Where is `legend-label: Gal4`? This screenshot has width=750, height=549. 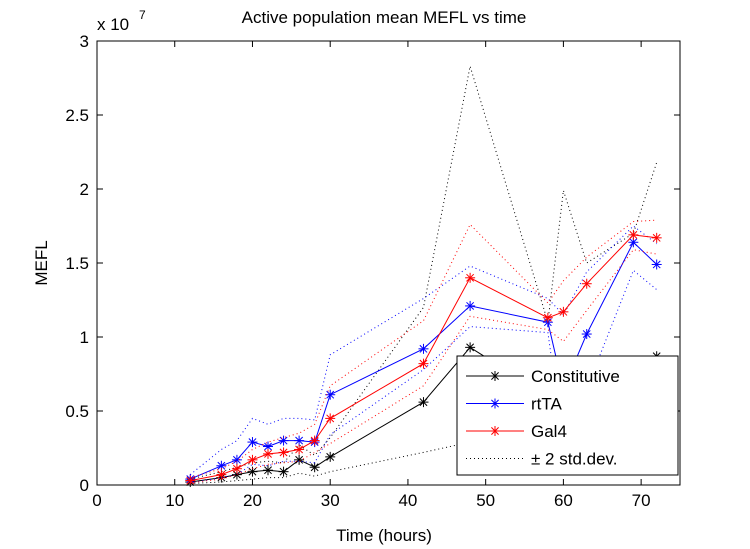
legend-label: Gal4 is located at coordinates (549, 431).